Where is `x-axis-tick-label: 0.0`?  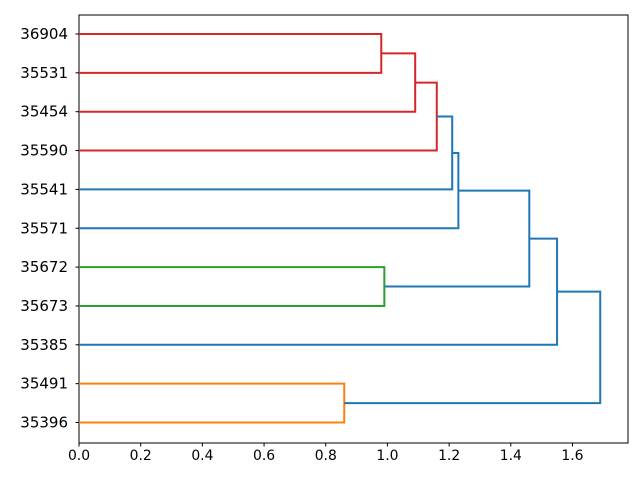
x-axis-tick-label: 0.0 is located at coordinates (79, 456).